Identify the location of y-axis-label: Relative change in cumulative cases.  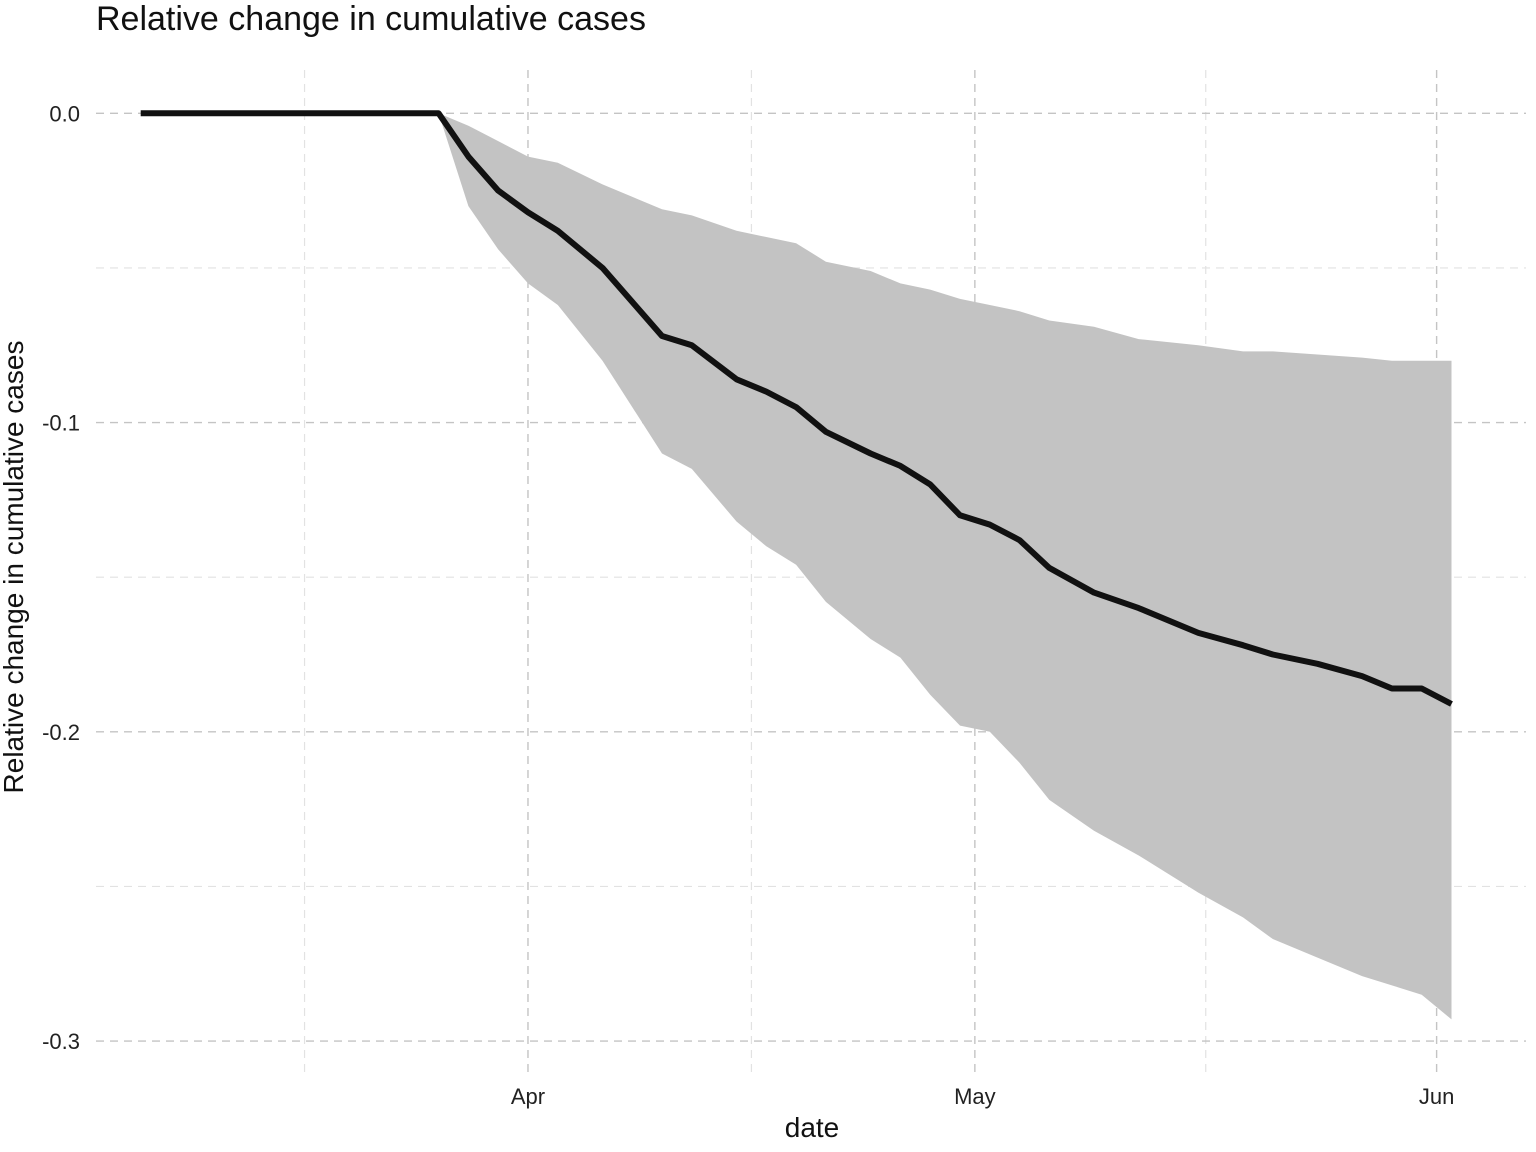
(14, 567).